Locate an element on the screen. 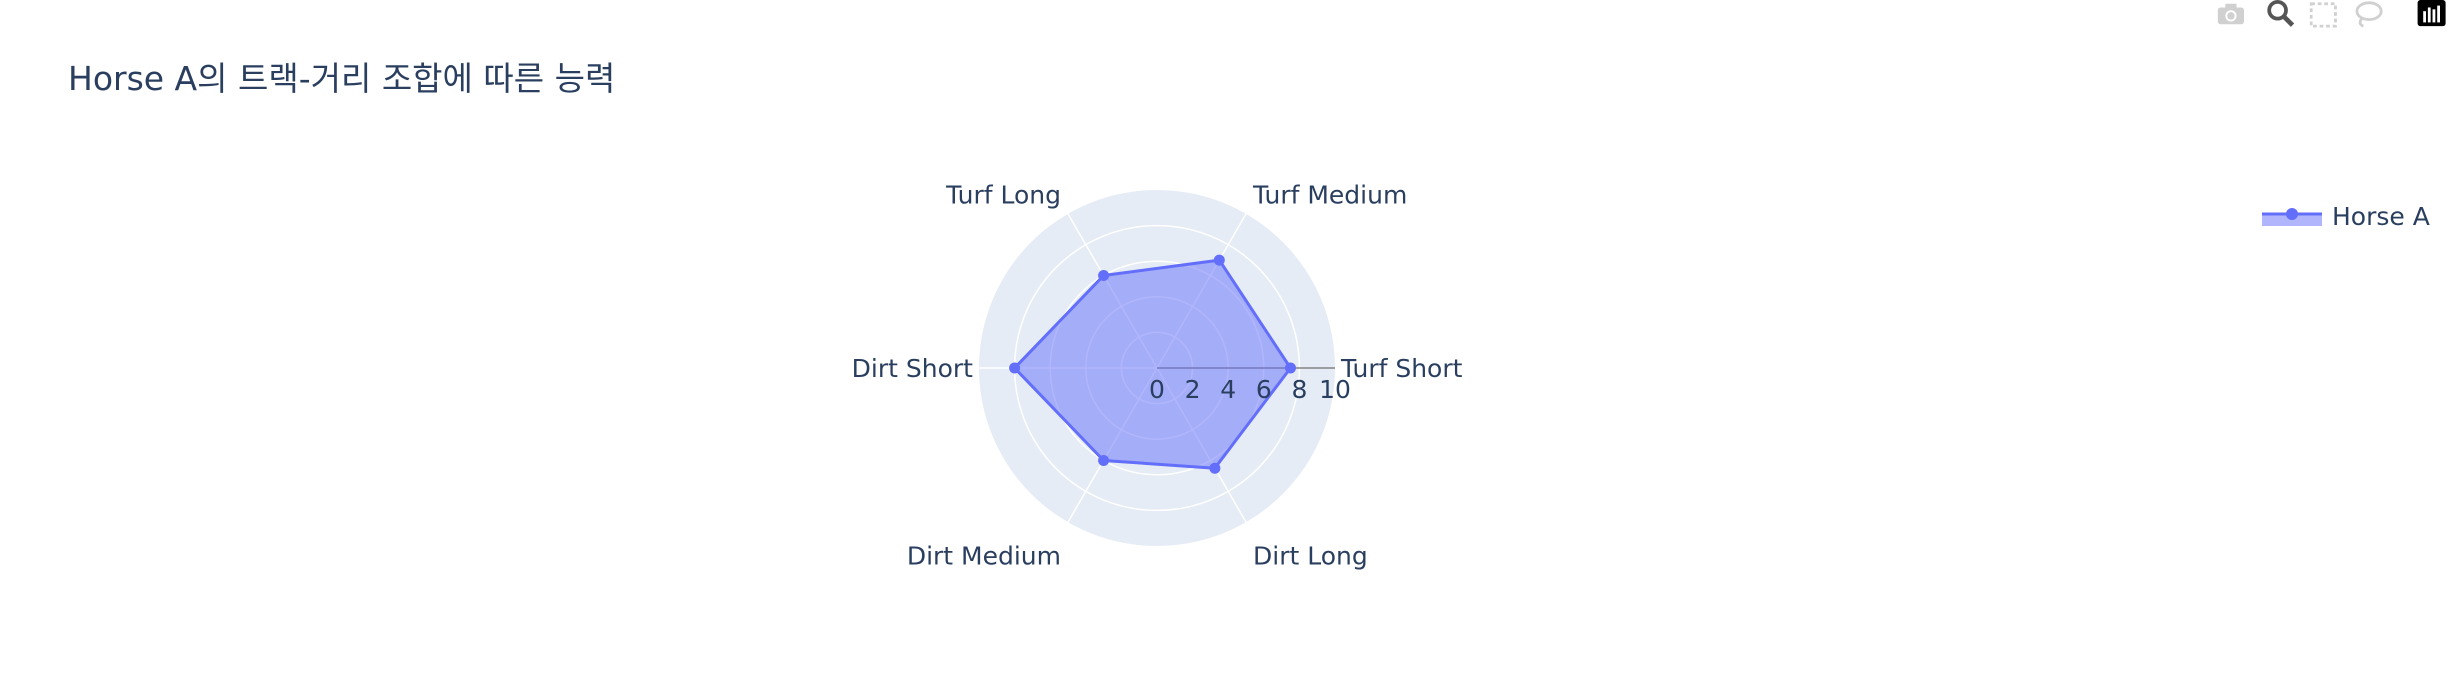 The width and height of the screenshot is (2458, 682). camera-icon is located at coordinates (2230, 14).